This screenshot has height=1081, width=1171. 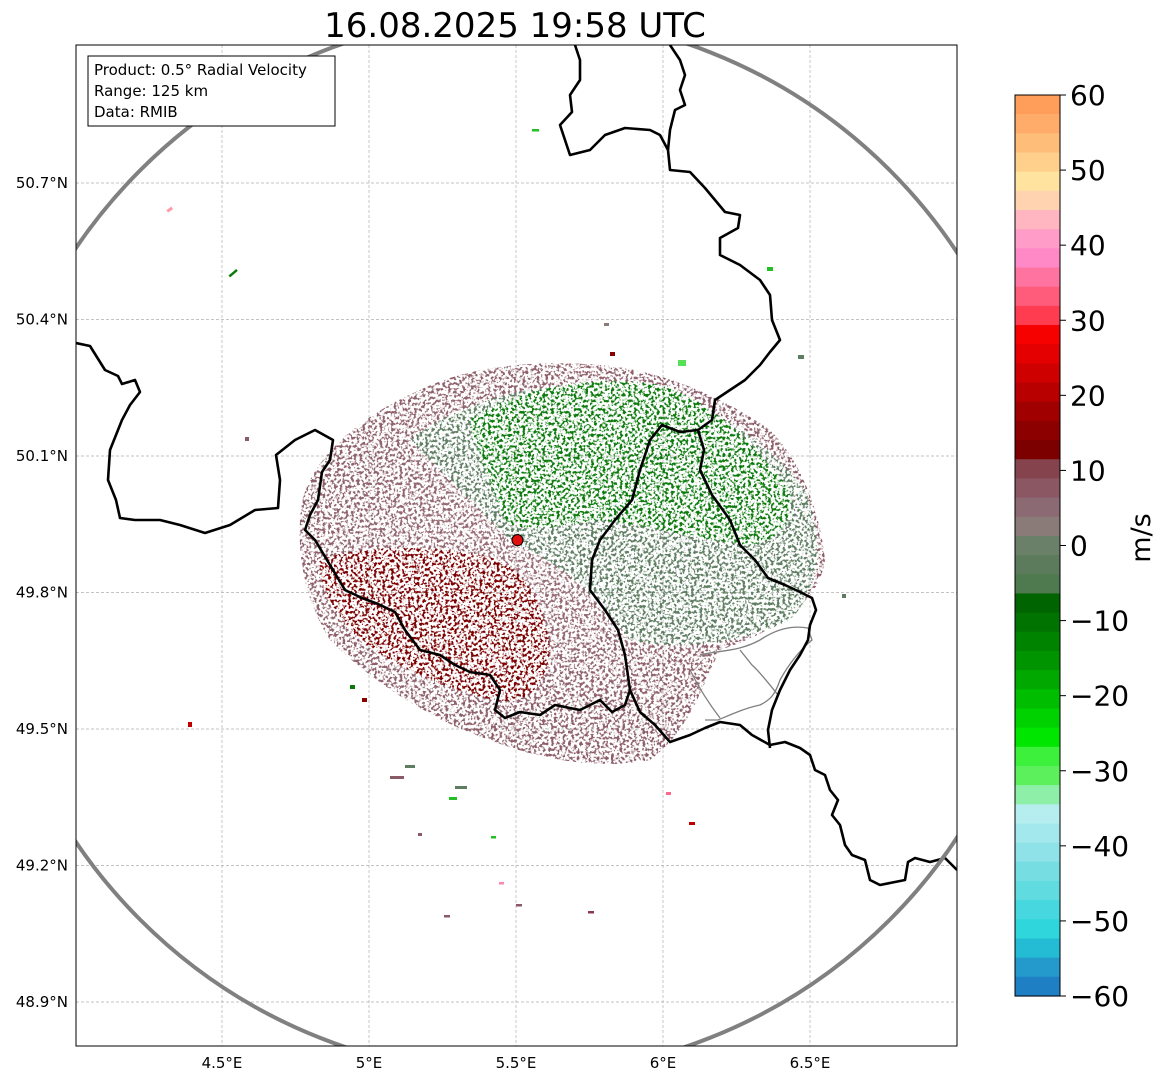 What do you see at coordinates (1099, 846) in the screenshot?
I see `colorbar-tick-label: −40` at bounding box center [1099, 846].